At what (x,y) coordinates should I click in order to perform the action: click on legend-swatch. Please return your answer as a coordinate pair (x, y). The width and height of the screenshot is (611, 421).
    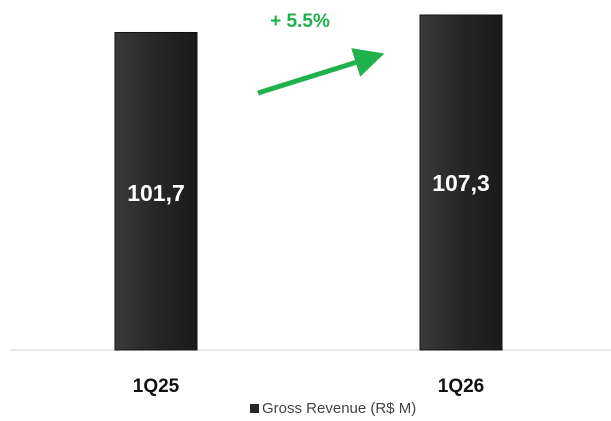
    Looking at the image, I should click on (254, 408).